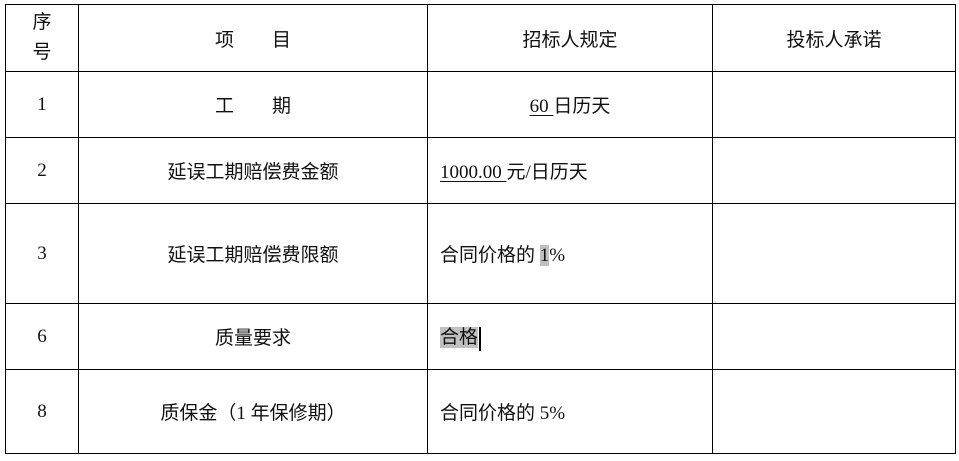 Image resolution: width=959 pixels, height=461 pixels. I want to click on quality-value: 合格, so click(459, 338).